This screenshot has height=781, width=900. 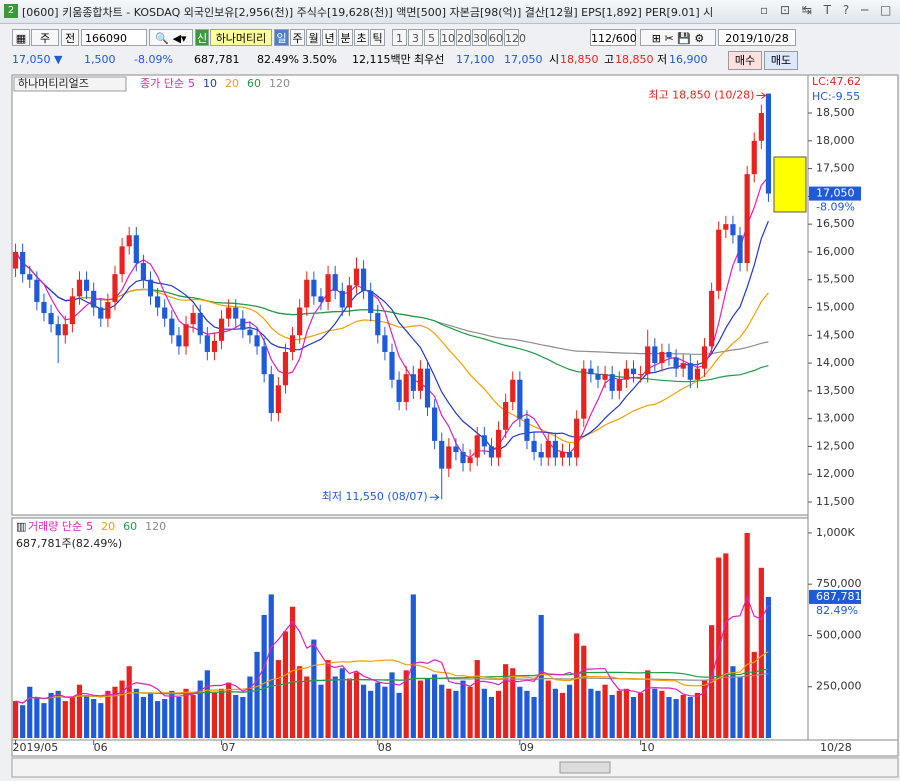 What do you see at coordinates (835, 168) in the screenshot?
I see `y-tick-label: 17,500` at bounding box center [835, 168].